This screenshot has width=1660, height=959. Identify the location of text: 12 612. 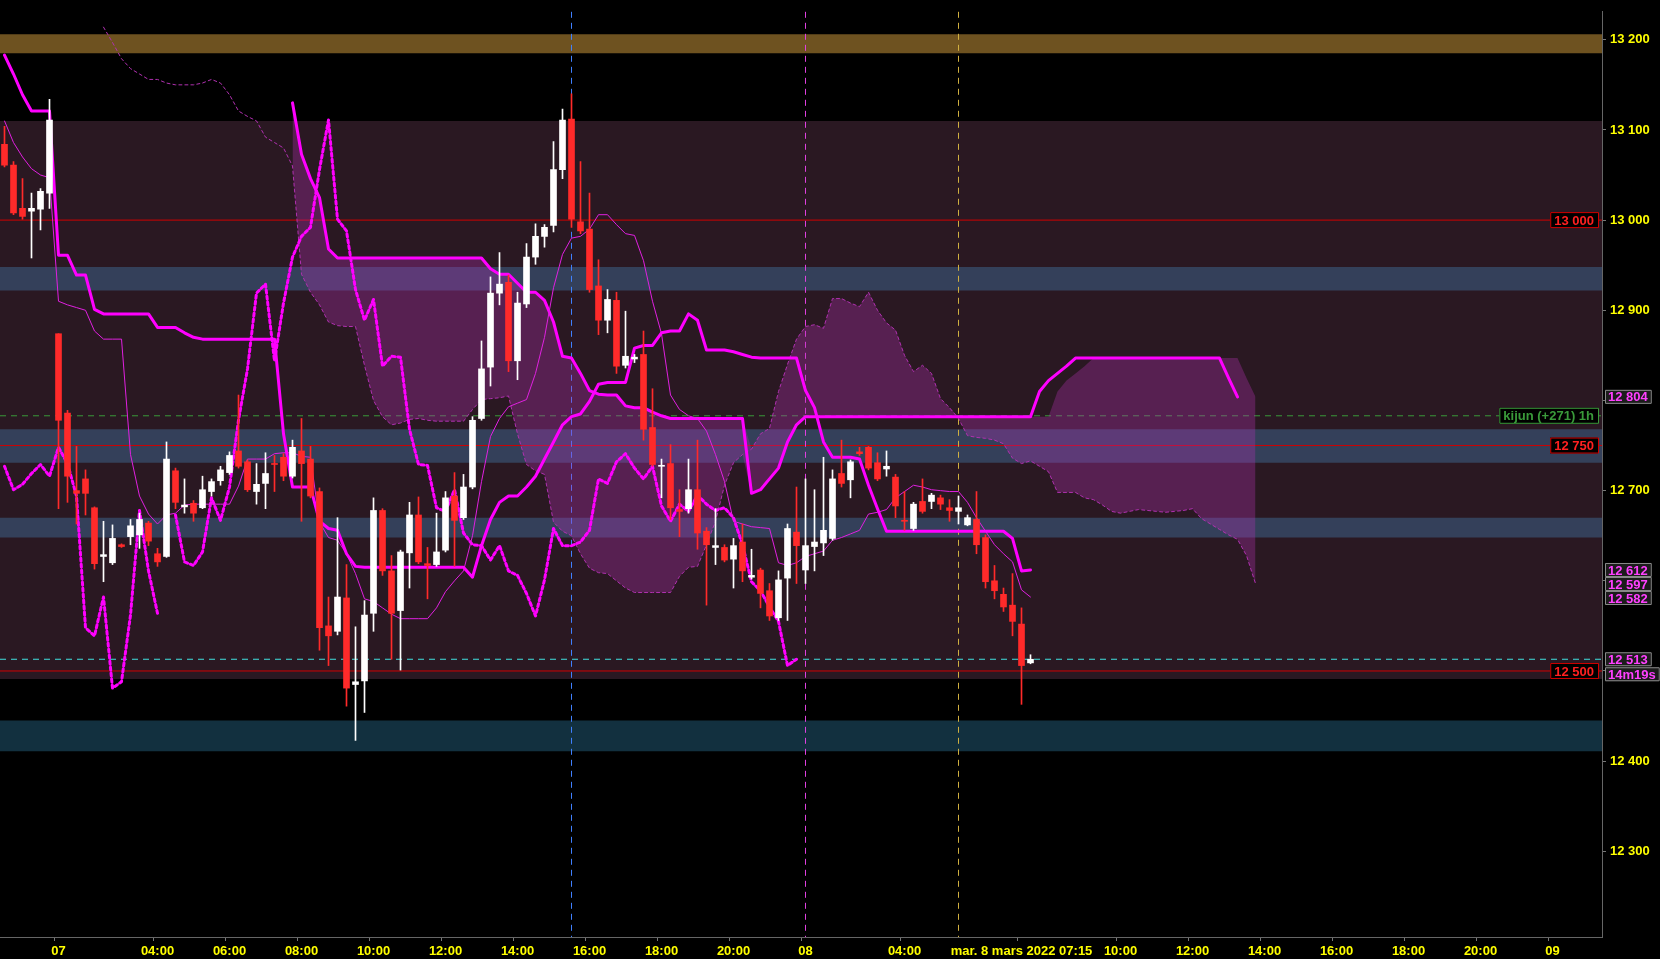
(1628, 570).